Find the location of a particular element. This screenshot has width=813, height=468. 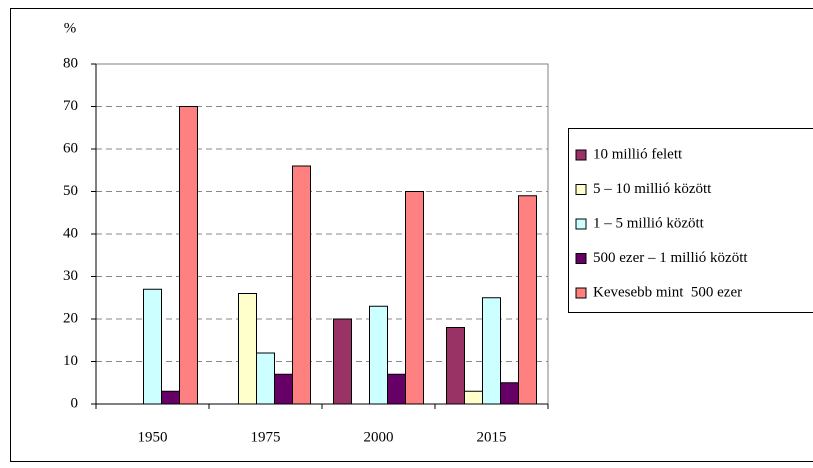

legend-label: Kevesebb mint 500 ezer is located at coordinates (667, 292).